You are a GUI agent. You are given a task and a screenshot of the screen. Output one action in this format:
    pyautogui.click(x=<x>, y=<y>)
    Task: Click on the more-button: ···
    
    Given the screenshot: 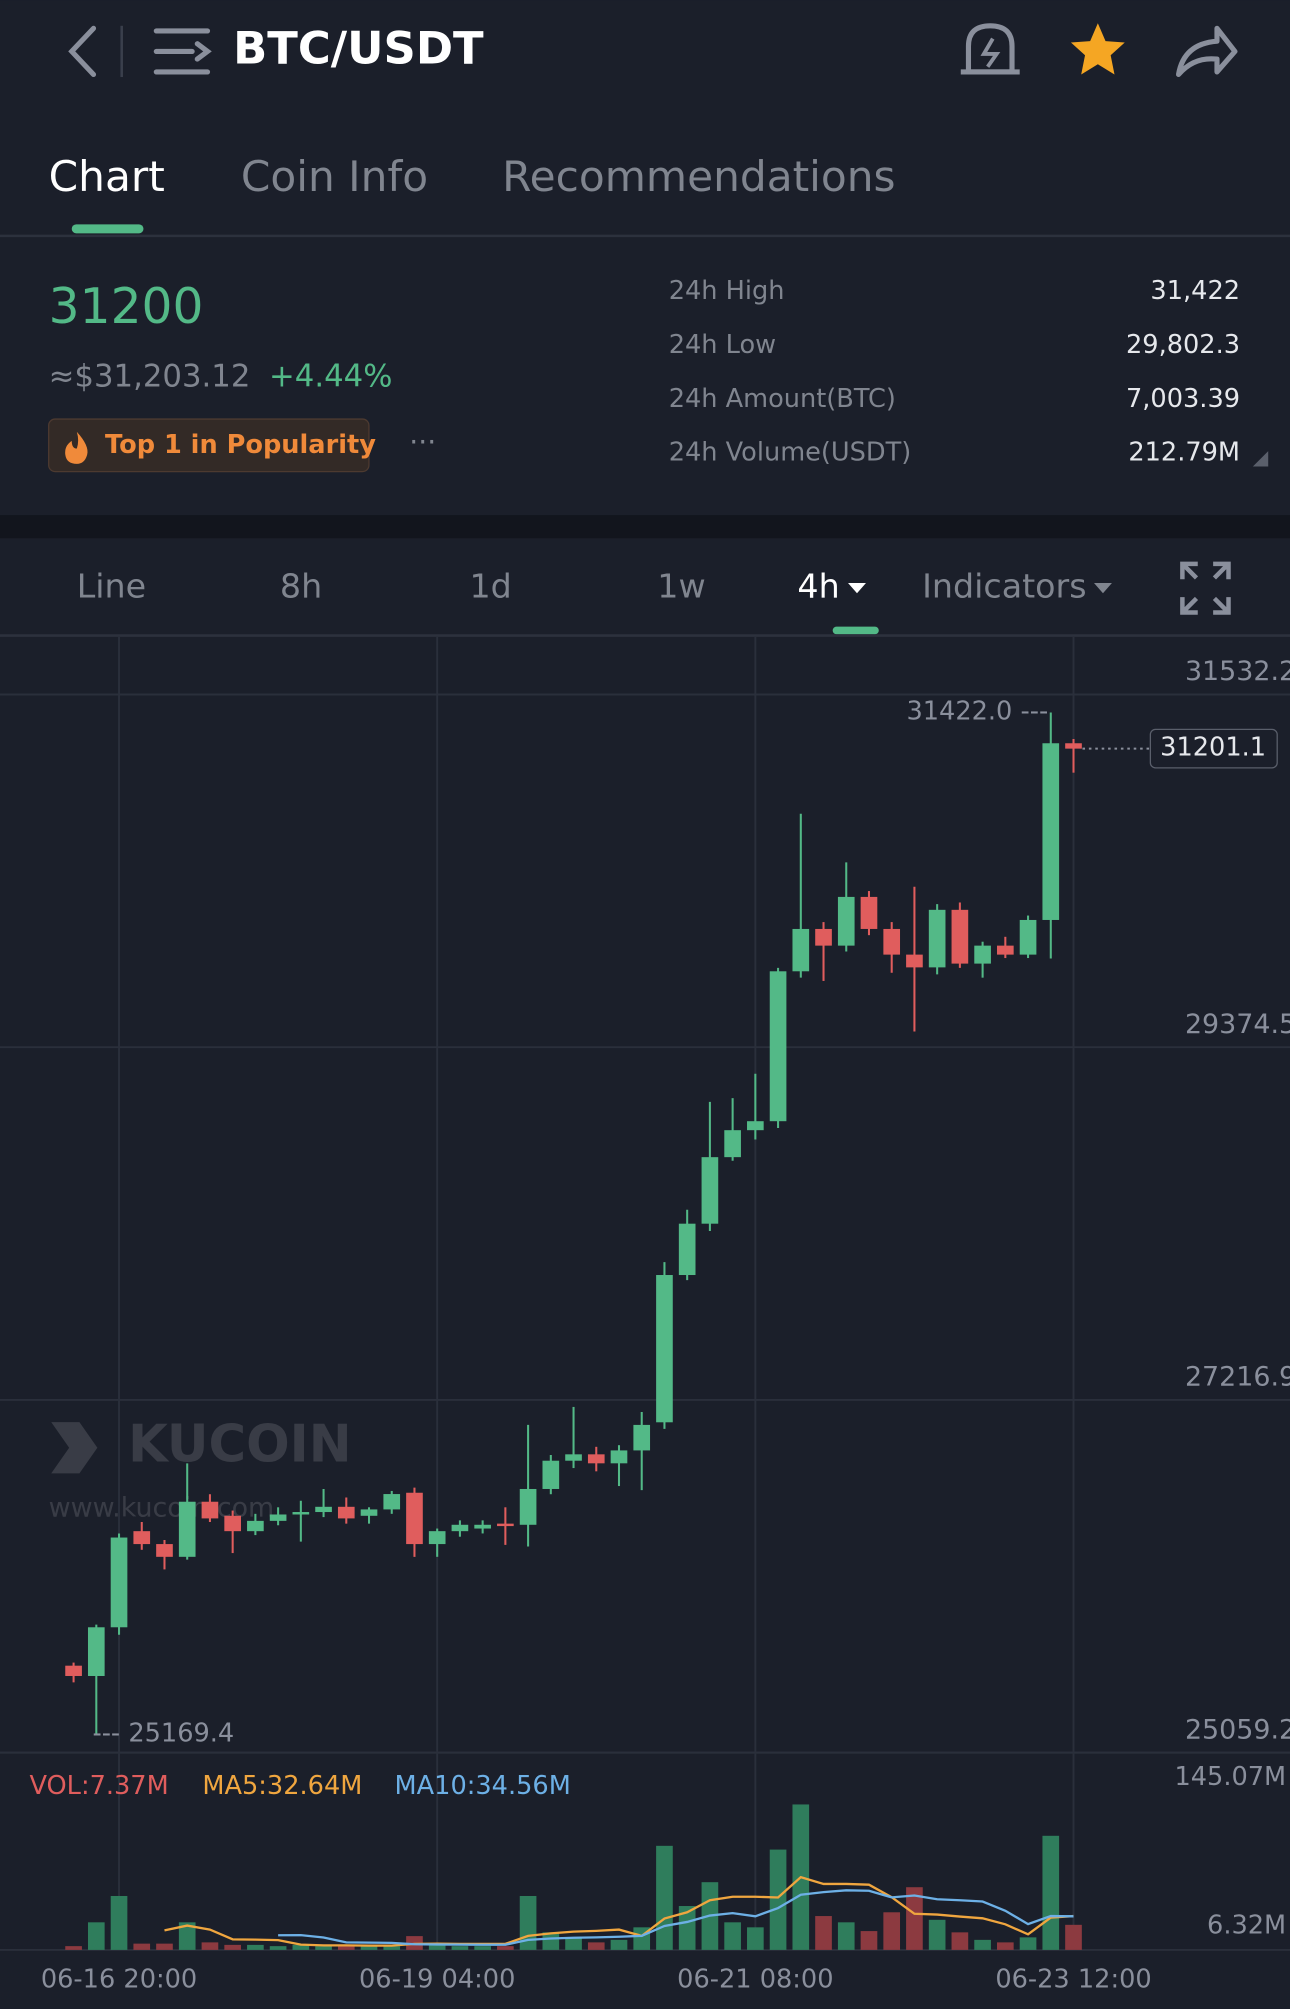 What is the action you would take?
    pyautogui.click(x=422, y=441)
    